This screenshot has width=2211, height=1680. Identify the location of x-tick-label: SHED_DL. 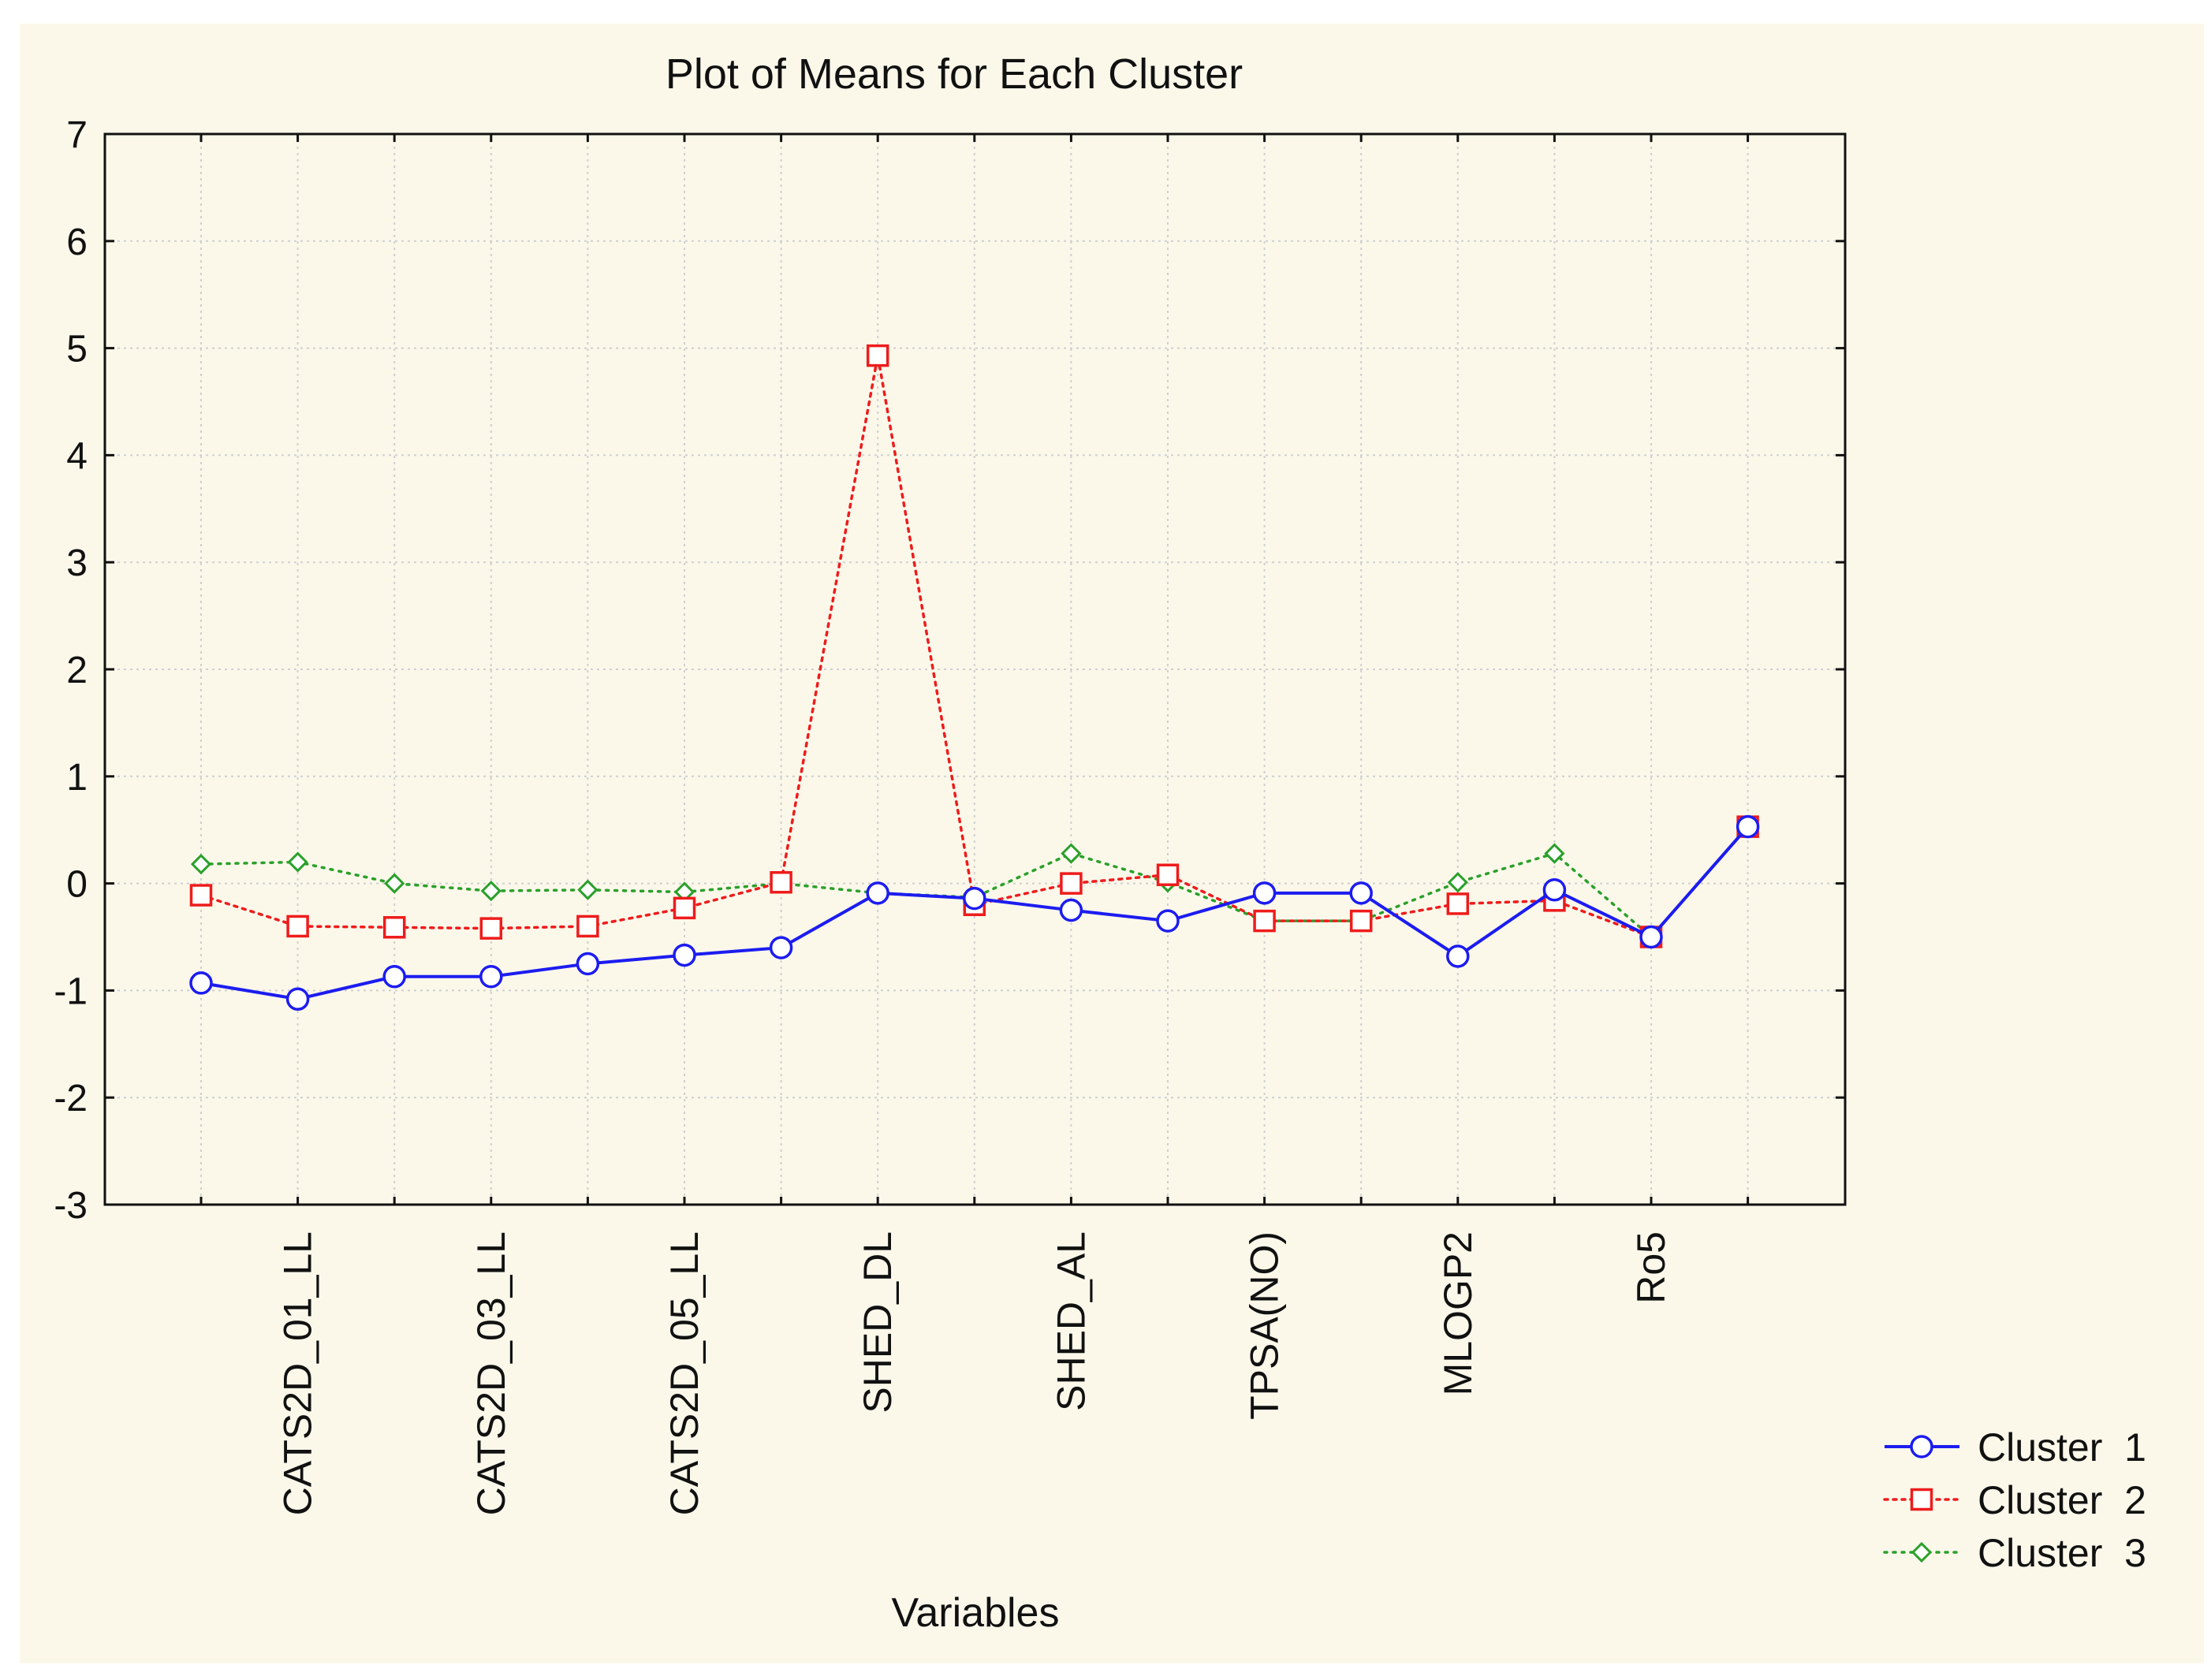
(878, 1322).